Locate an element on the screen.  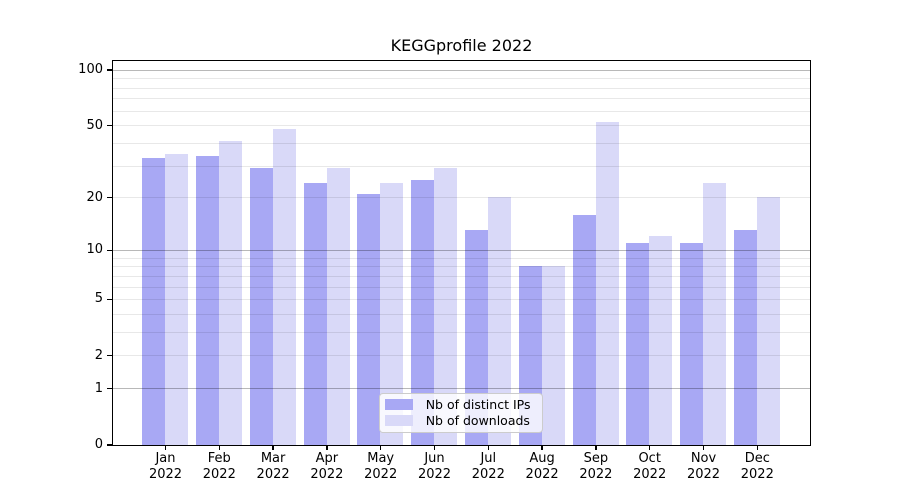
bar-nb-of-downloads-jun is located at coordinates (446, 306).